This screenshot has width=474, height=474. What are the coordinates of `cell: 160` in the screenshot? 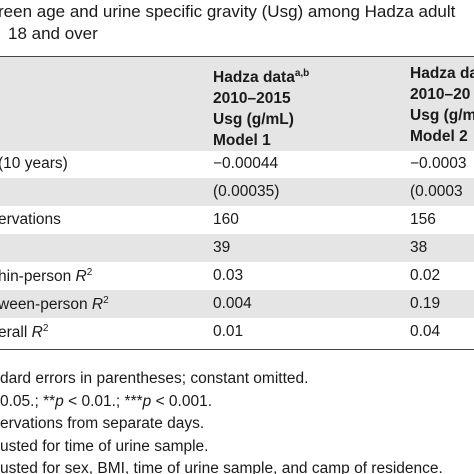 It's located at (226, 219).